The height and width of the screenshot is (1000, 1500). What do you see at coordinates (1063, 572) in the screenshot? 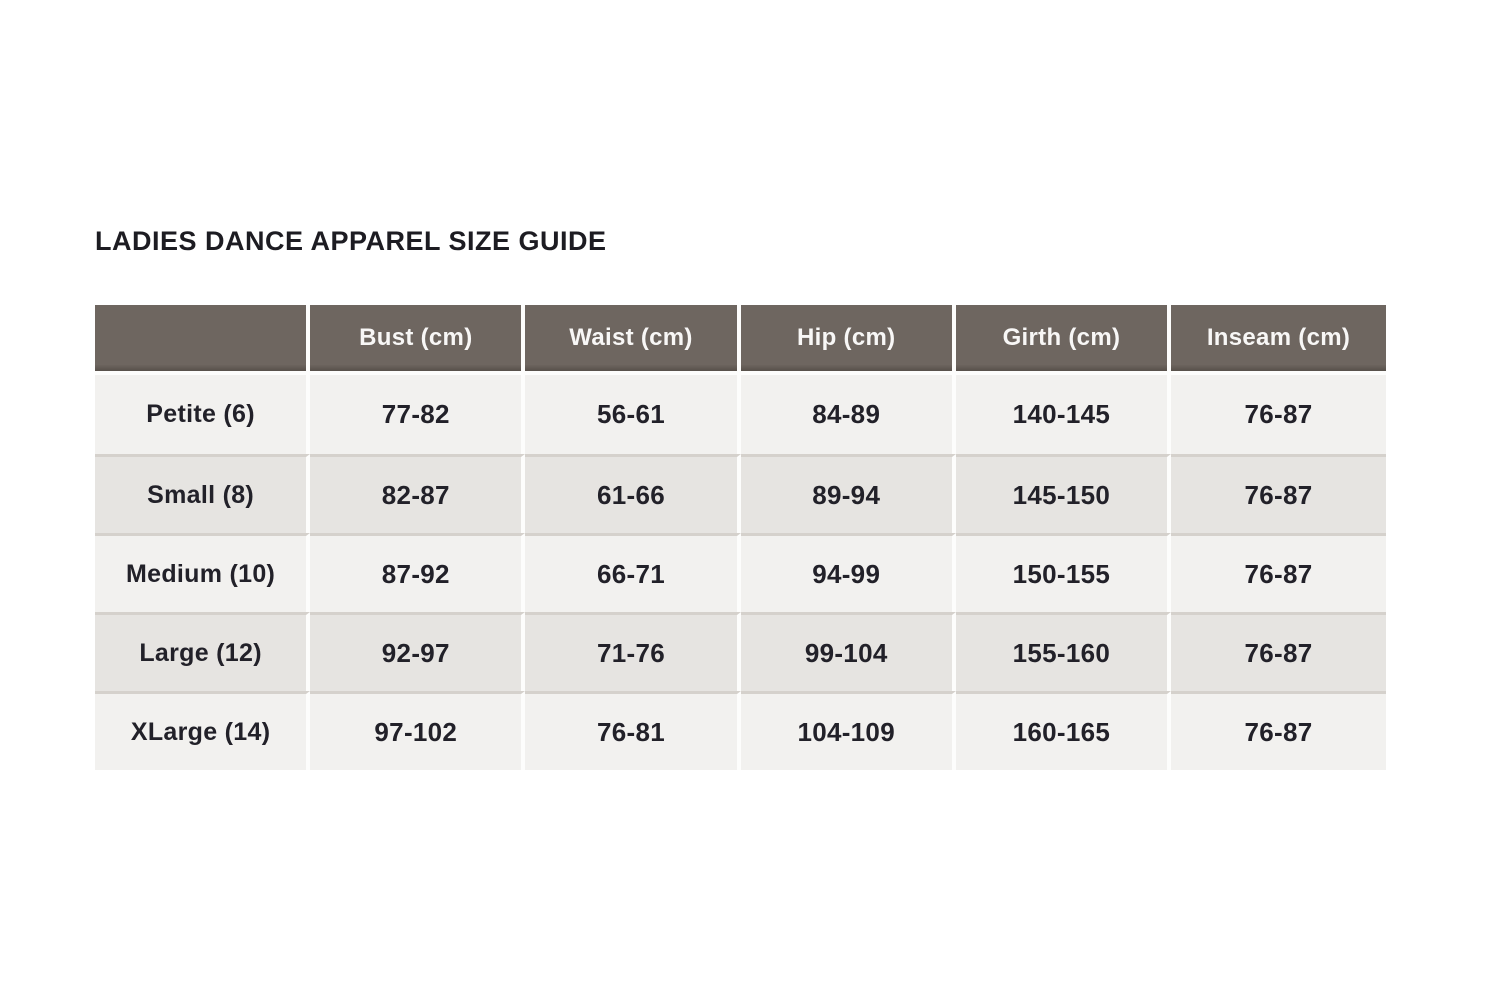
I see `size-cell-girth: 150-155` at bounding box center [1063, 572].